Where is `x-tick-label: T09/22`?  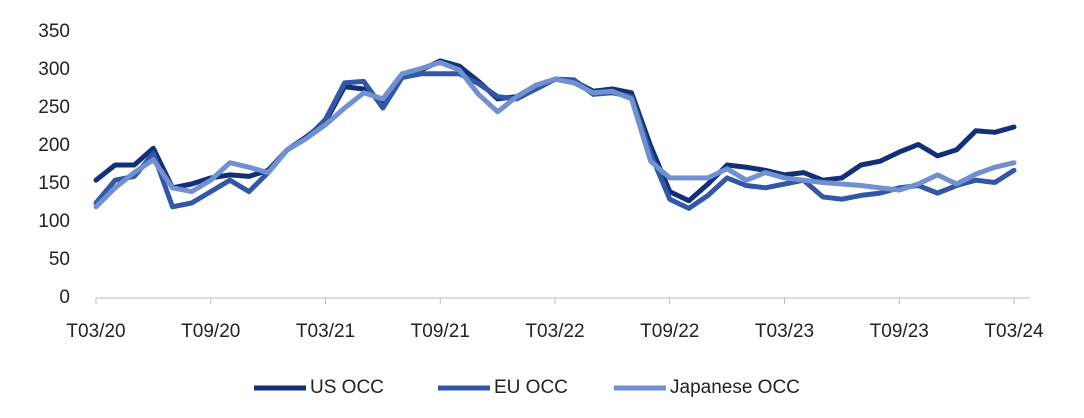
x-tick-label: T09/22 is located at coordinates (669, 331).